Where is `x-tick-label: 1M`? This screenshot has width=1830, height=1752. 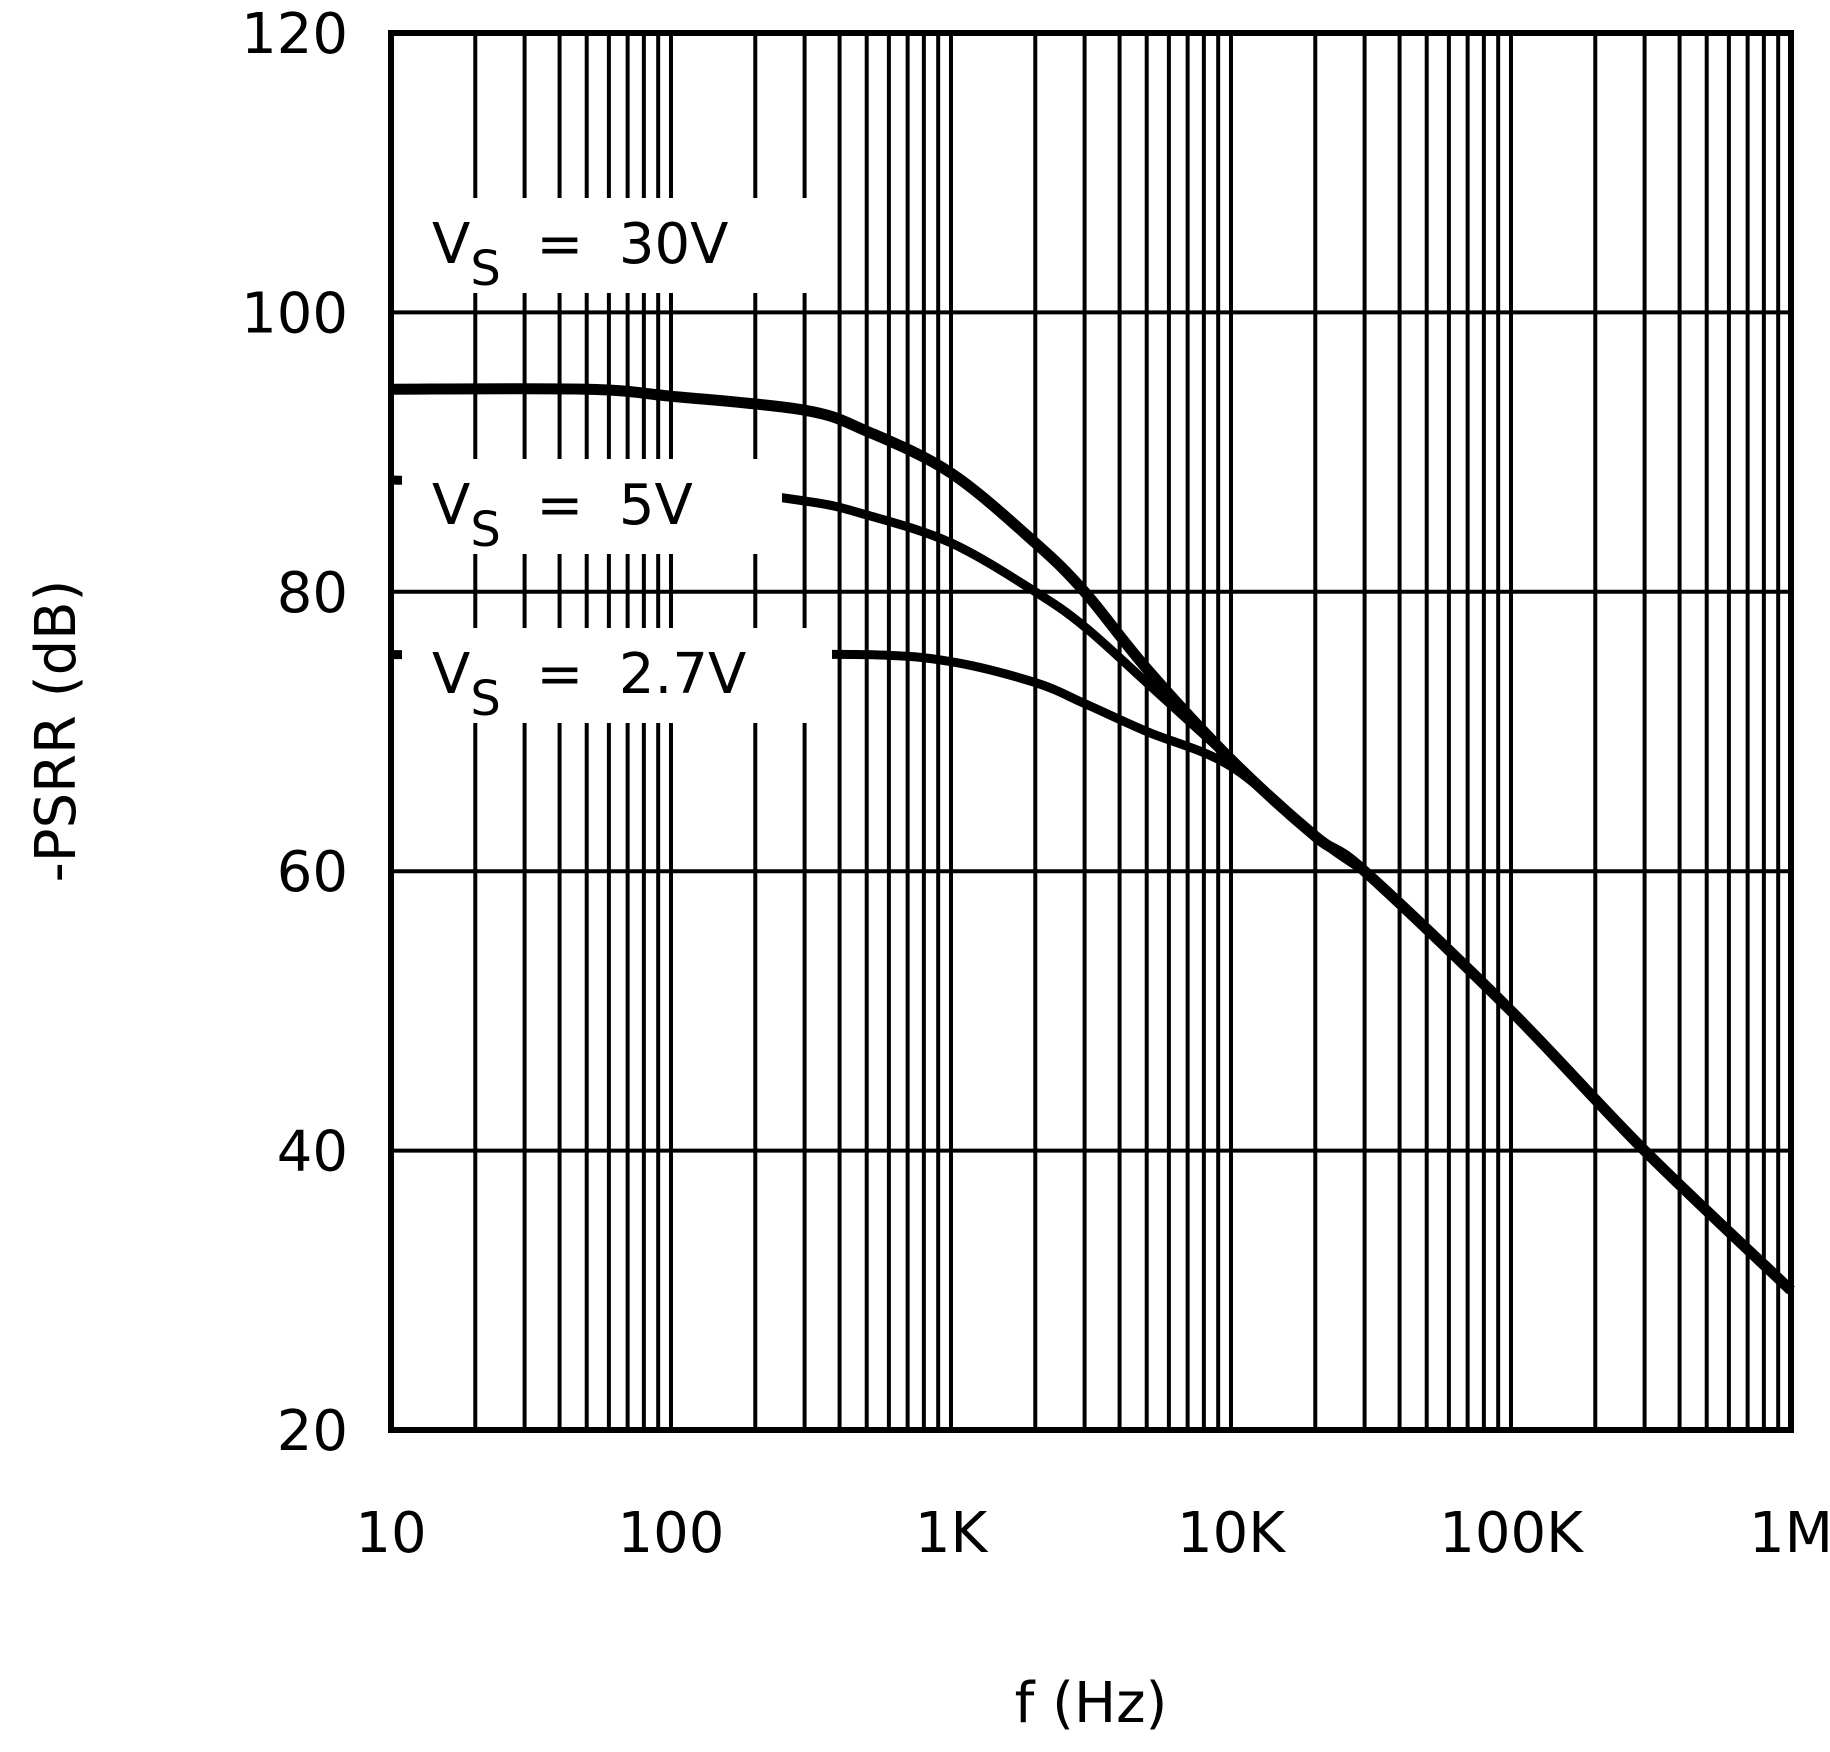
x-tick-label: 1M is located at coordinates (1789, 1533).